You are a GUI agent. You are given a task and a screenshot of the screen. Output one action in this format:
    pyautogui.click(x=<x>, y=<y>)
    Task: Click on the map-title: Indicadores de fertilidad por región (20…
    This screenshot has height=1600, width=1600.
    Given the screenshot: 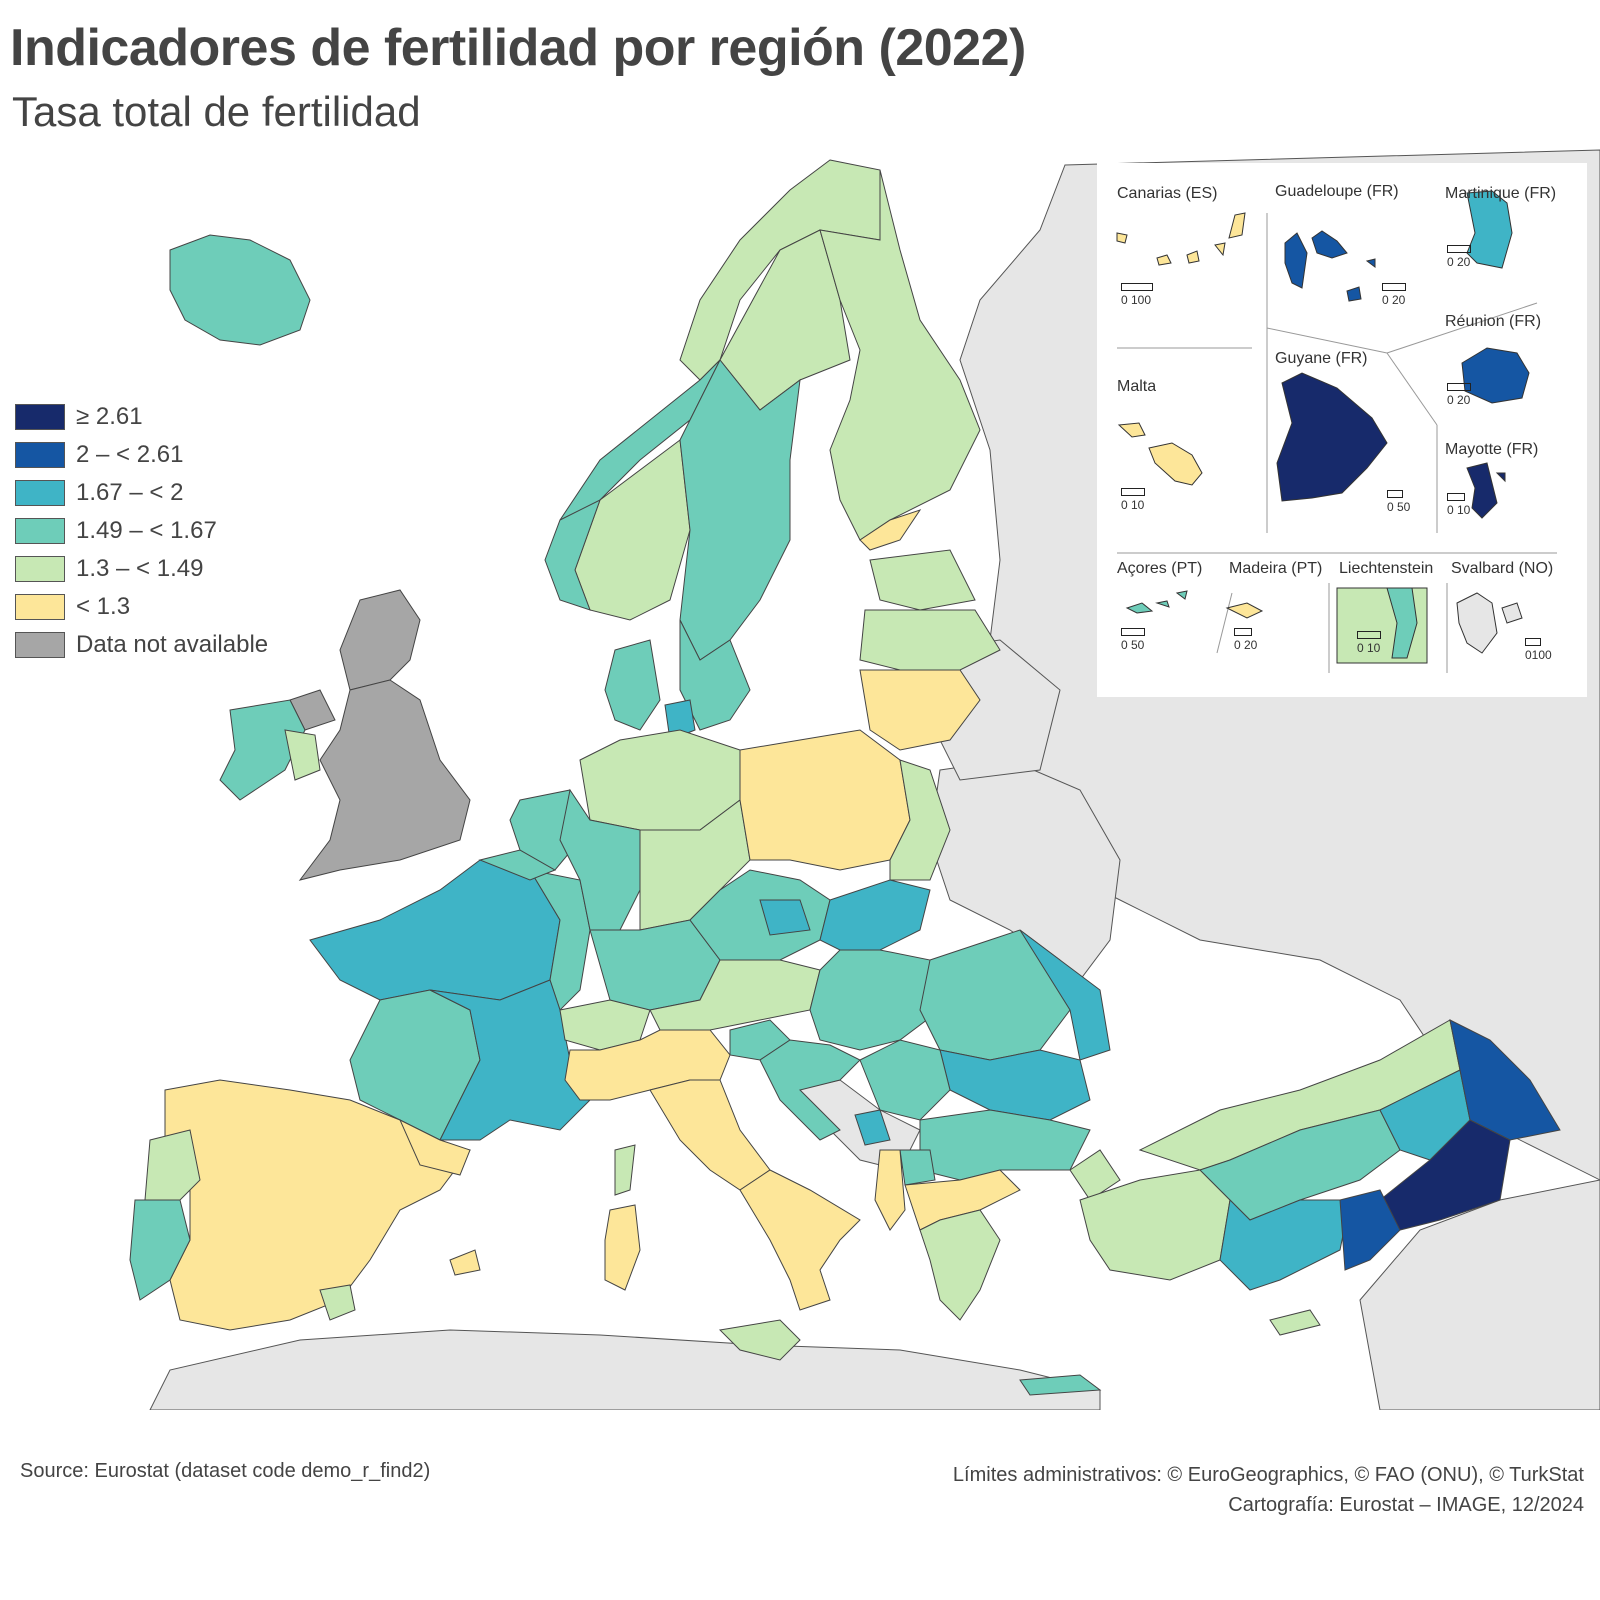 What is the action you would take?
    pyautogui.click(x=518, y=48)
    